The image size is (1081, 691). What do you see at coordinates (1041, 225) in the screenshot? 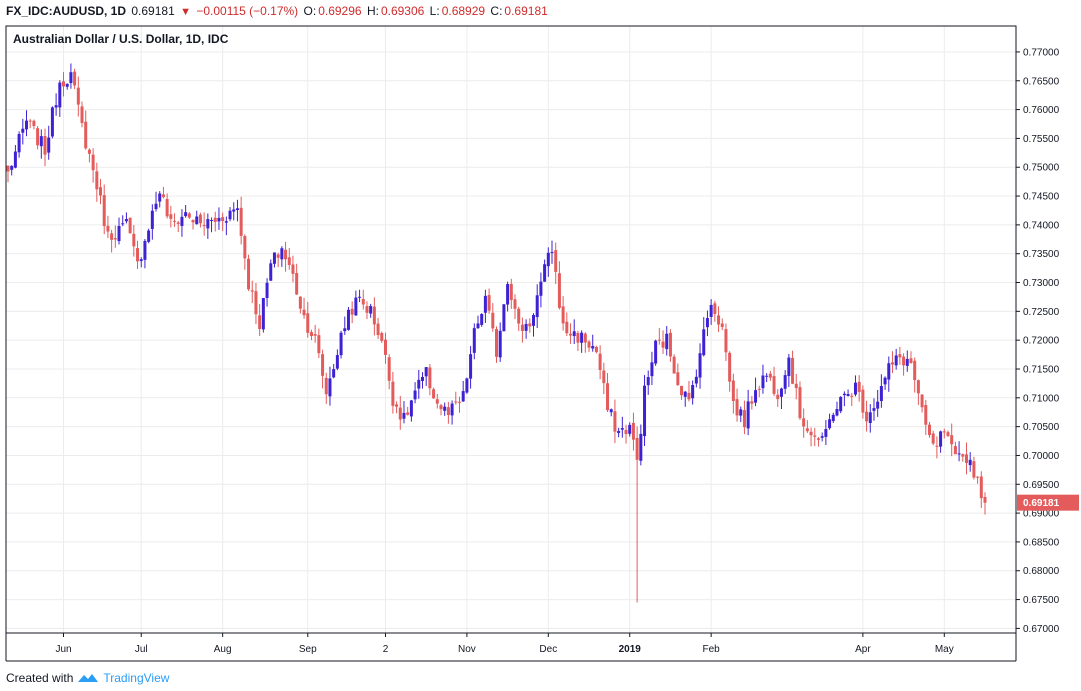
I see `price-tick-label: 0.74000` at bounding box center [1041, 225].